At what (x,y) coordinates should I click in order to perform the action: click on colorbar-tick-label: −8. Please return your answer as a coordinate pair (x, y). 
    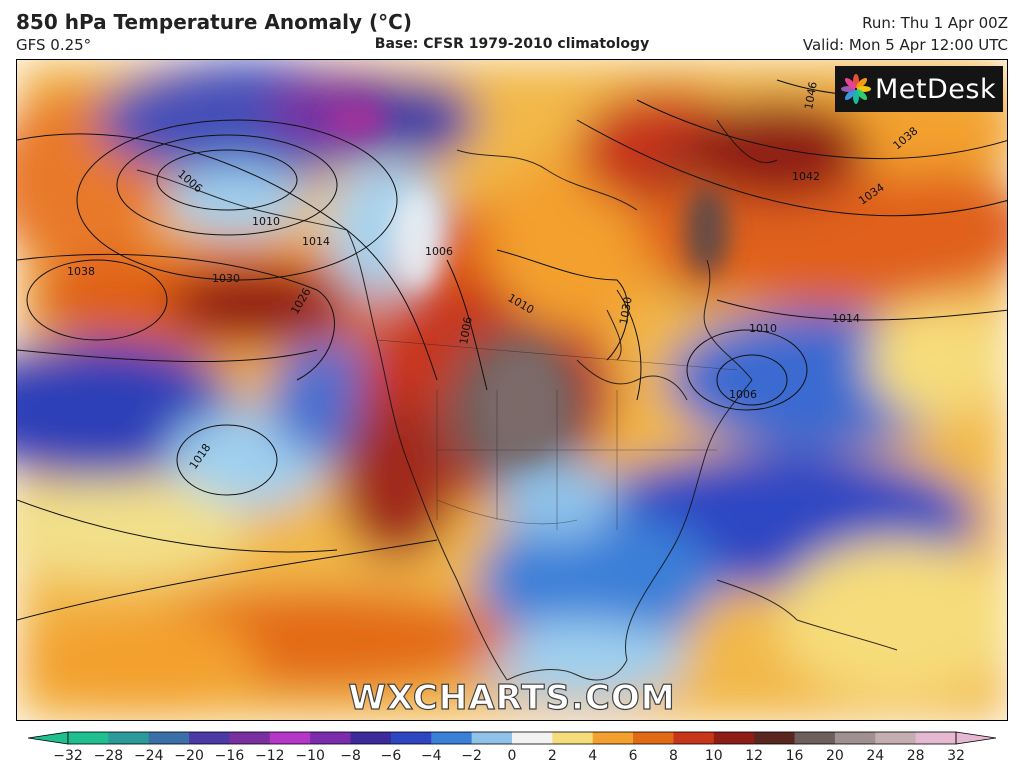
    Looking at the image, I should click on (350, 756).